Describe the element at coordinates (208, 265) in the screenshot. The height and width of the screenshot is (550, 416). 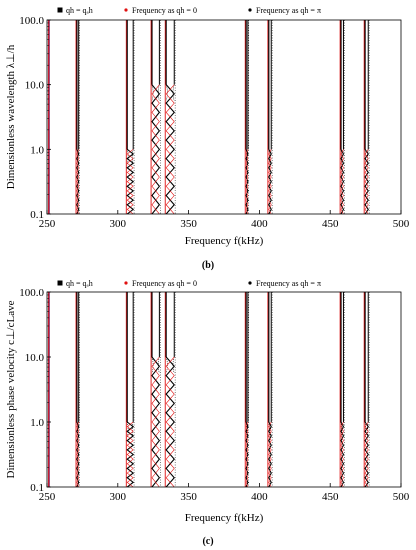
I see `panel-label: (b)` at that location.